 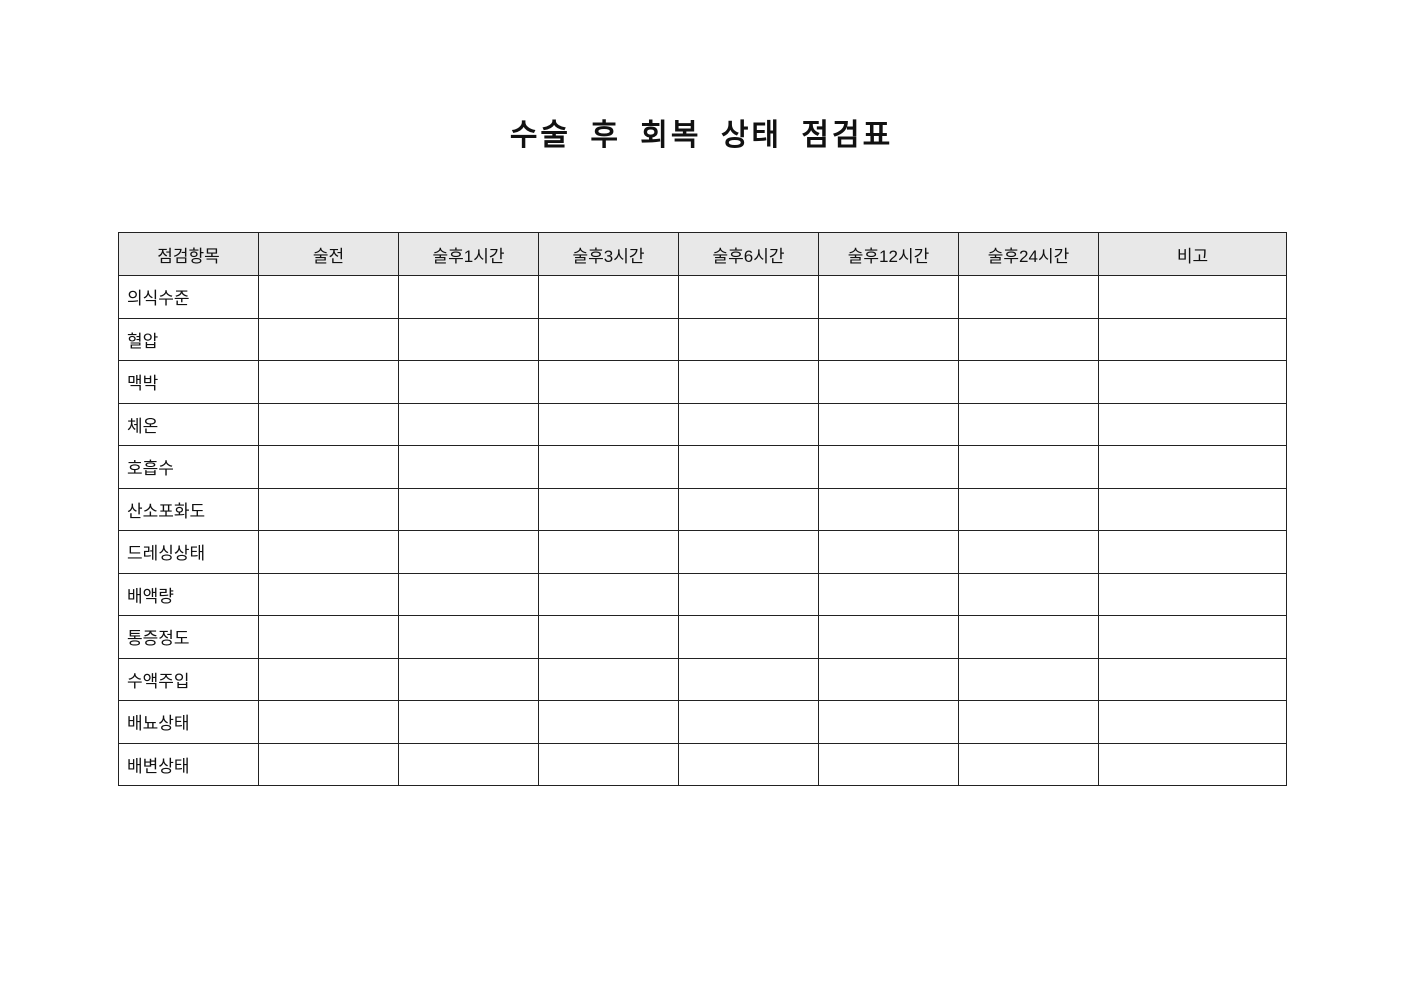 I want to click on row-label: 산소포화도, so click(x=188, y=509).